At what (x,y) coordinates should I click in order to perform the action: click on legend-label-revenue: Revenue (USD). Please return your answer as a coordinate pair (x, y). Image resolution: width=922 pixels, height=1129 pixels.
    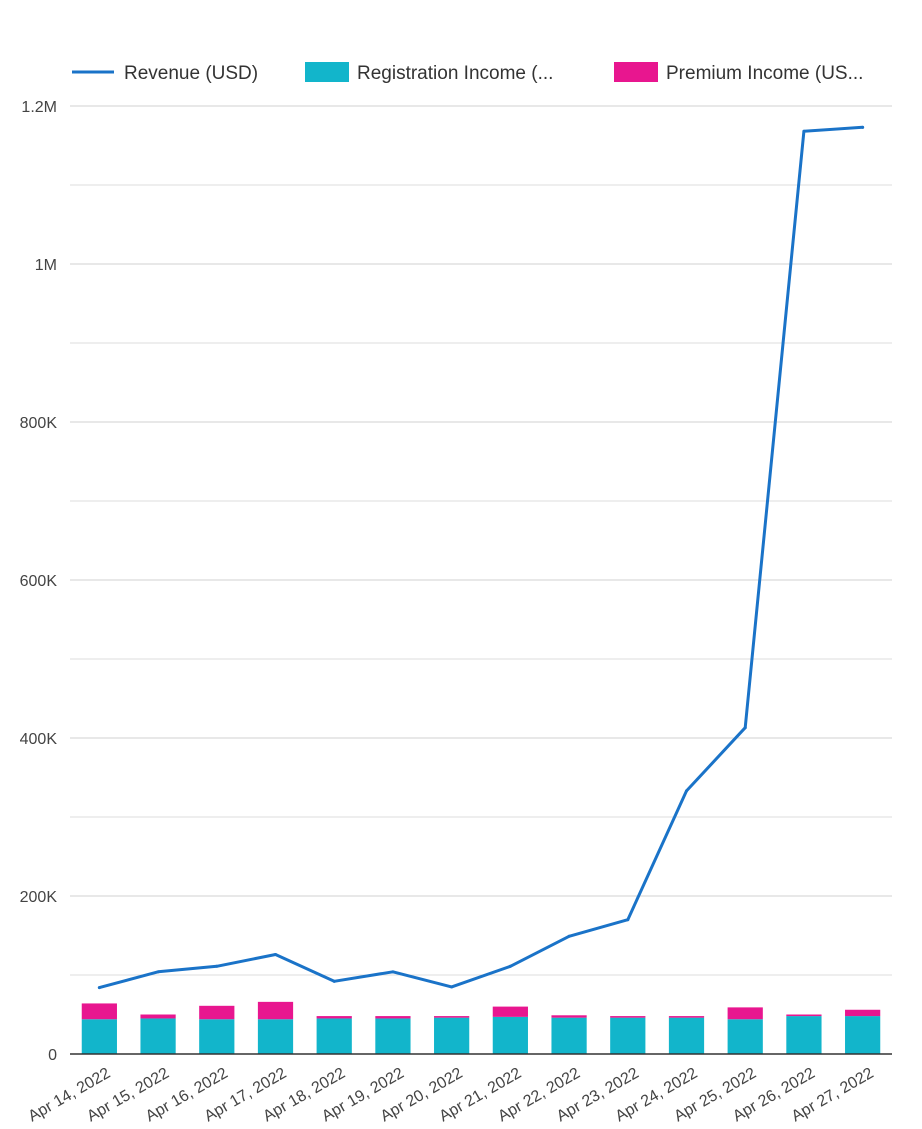
    Looking at the image, I should click on (191, 73).